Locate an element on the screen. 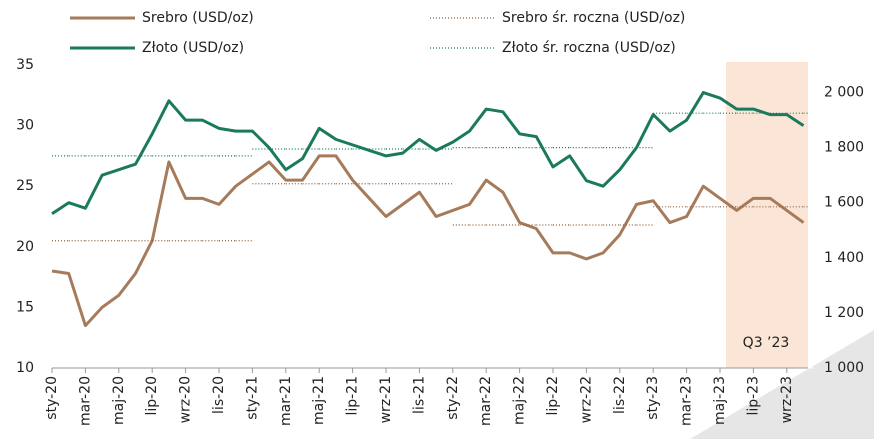 The image size is (874, 439). x-tick-label: sty-22 is located at coordinates (453, 398).